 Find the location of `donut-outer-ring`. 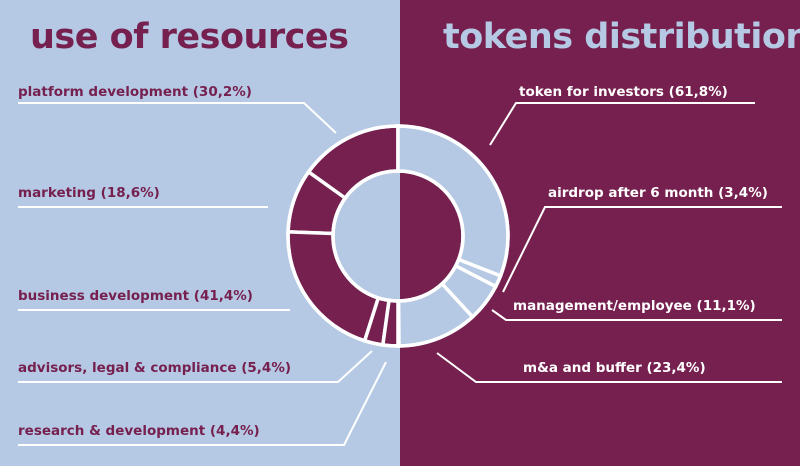

donut-outer-ring is located at coordinates (398, 236).